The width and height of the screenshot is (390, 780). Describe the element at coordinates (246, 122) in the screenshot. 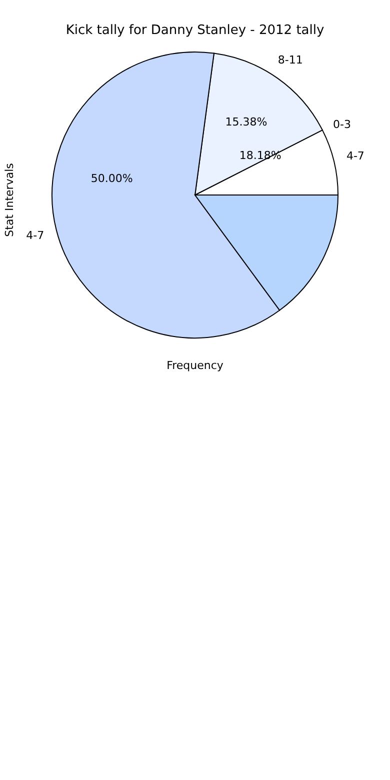

I see `data-label: 15.38%` at that location.